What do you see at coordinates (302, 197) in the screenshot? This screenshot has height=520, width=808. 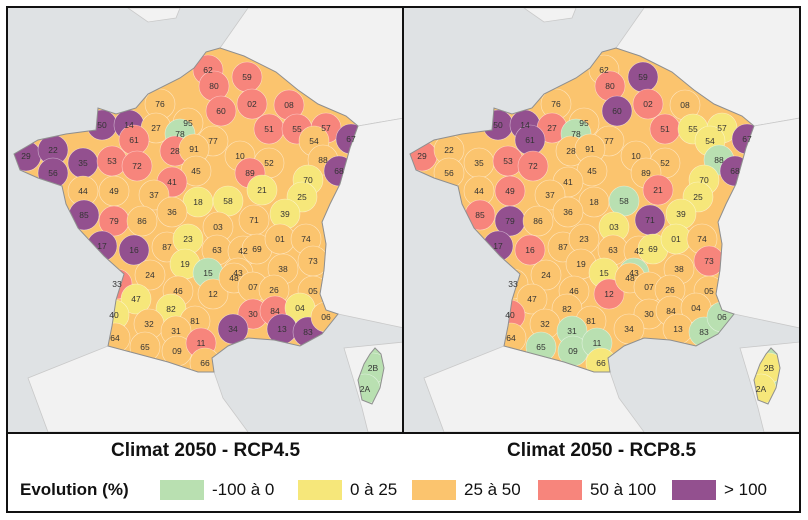 I see `department-label: 25` at bounding box center [302, 197].